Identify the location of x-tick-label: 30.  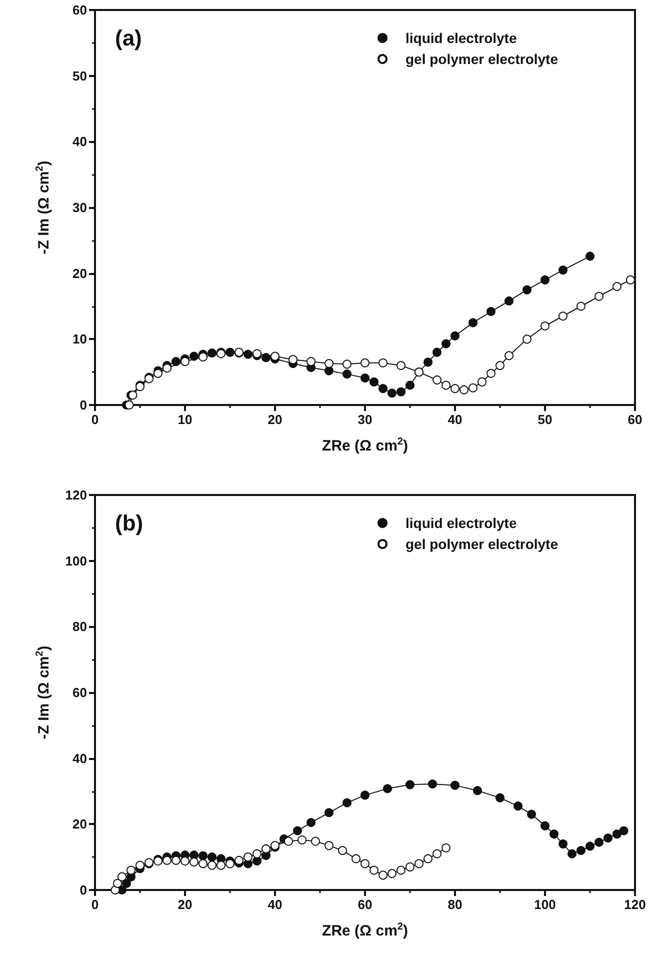
(365, 419).